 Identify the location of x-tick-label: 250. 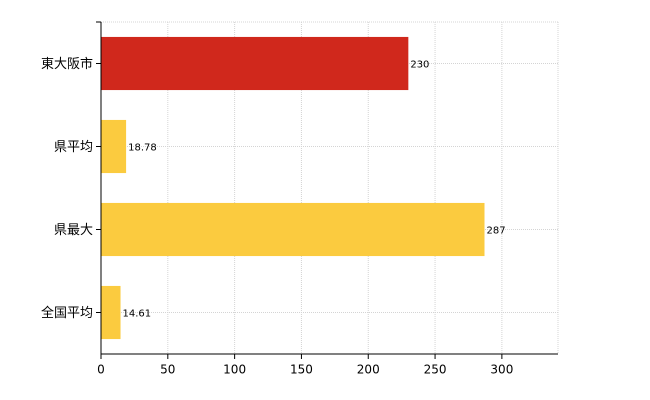
(435, 370).